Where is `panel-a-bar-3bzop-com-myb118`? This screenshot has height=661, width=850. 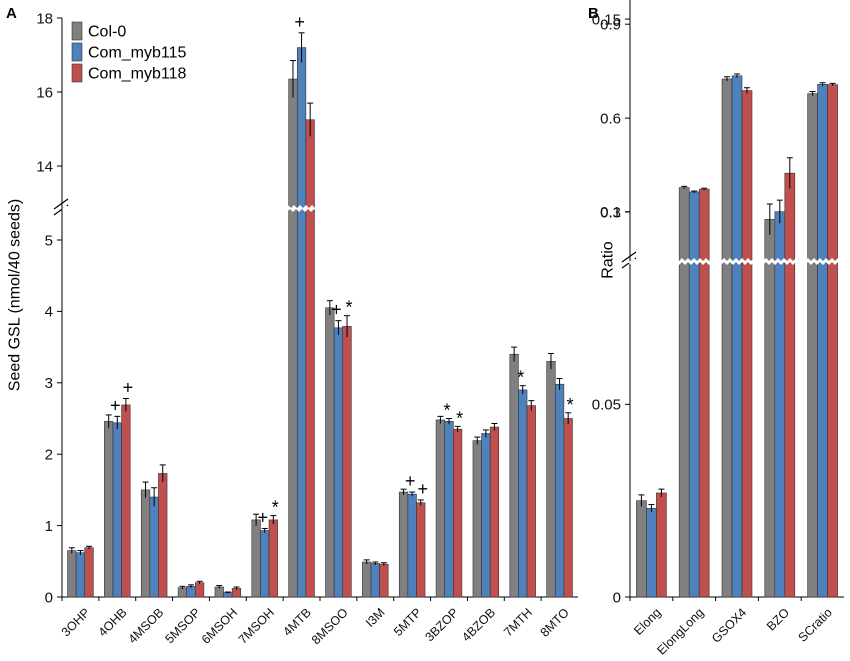
panel-a-bar-3bzop-com-myb118 is located at coordinates (457, 513).